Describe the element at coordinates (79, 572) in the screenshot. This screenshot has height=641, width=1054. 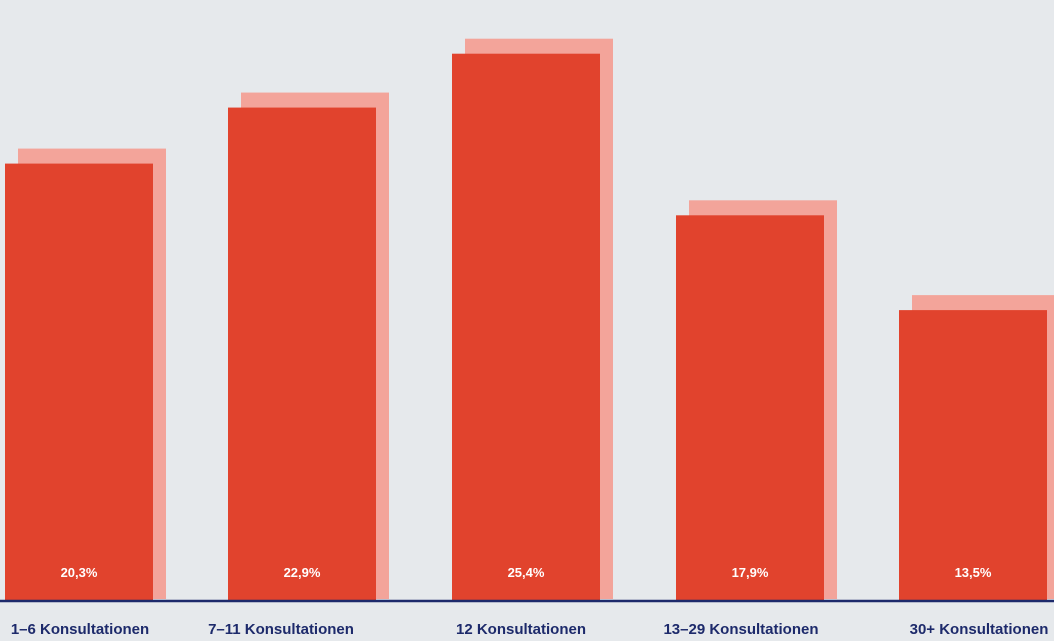
I see `value-label: 20,3%` at that location.